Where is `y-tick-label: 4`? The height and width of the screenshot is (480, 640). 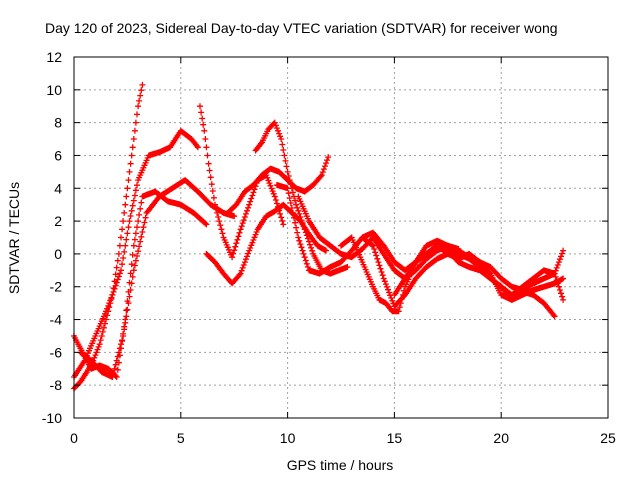 y-tick-label: 4 is located at coordinates (58, 188).